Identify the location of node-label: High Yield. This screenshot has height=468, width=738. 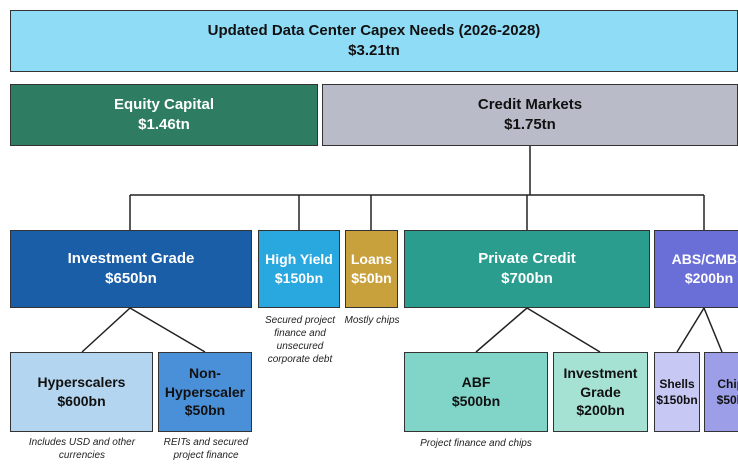
(299, 259).